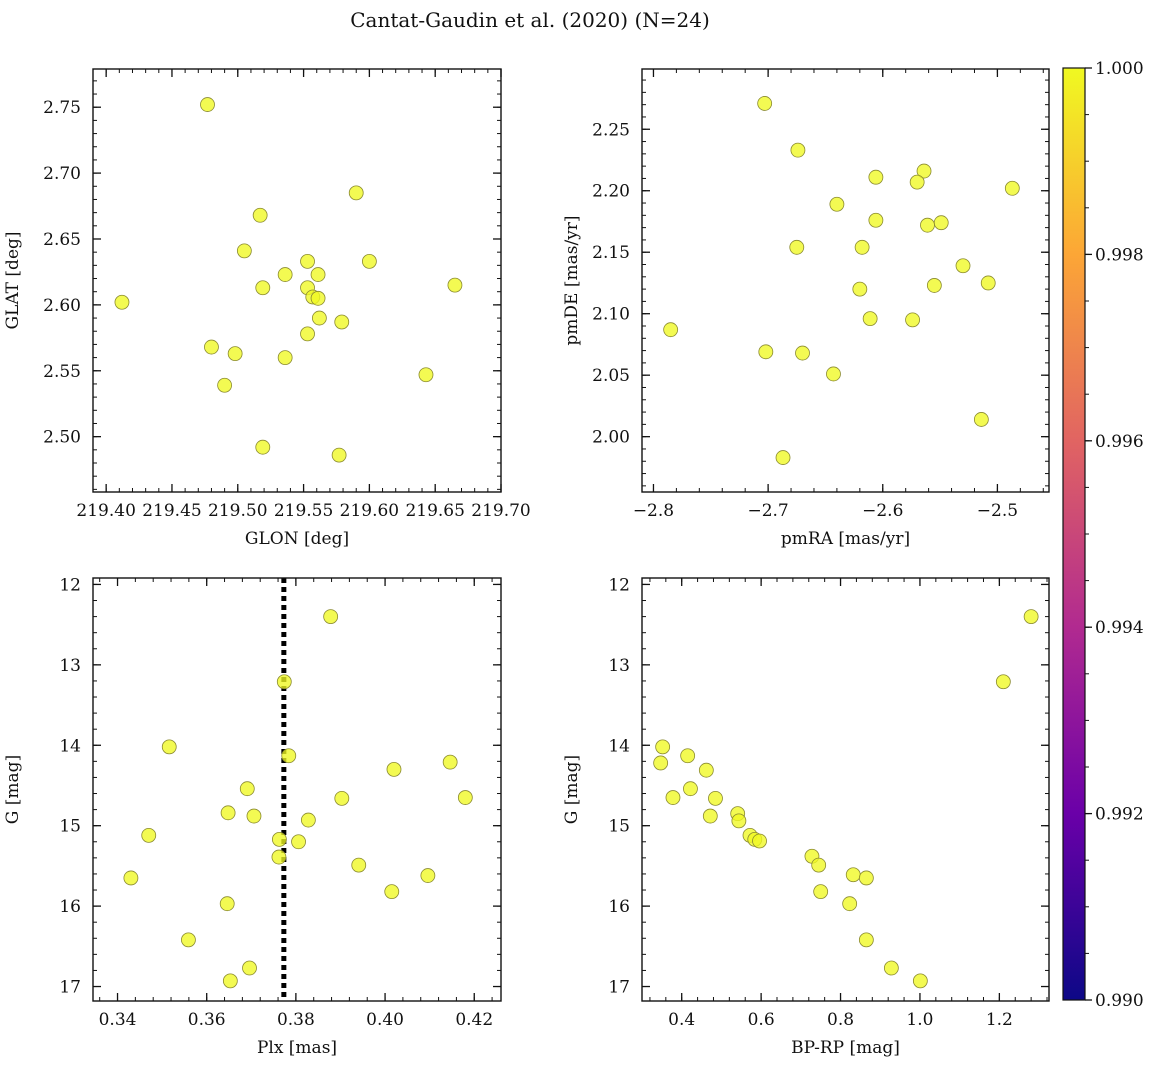 The height and width of the screenshot is (1068, 1161). I want to click on x-tick-label: 0.42, so click(474, 1020).